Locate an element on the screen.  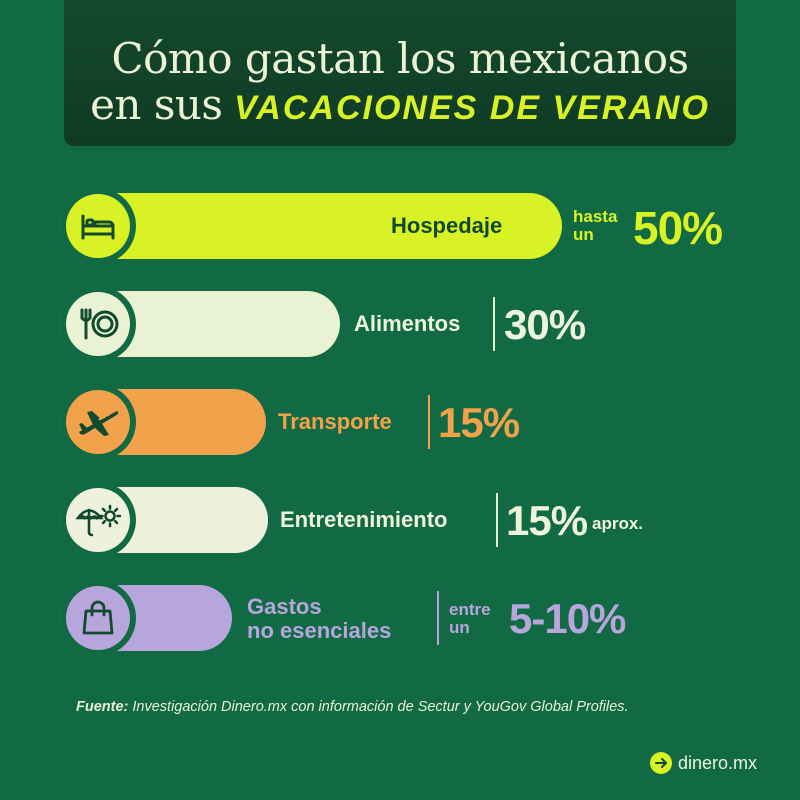
bar-row-alimentos: Alimentos 30% is located at coordinates (340, 324).